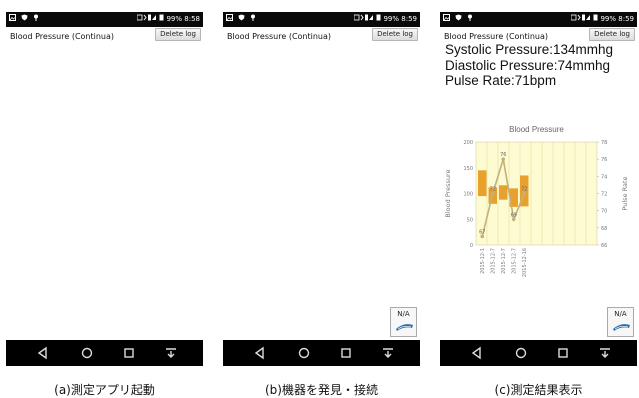 This screenshot has width=639, height=398. What do you see at coordinates (626, 19) in the screenshot?
I see `clock: 8:59` at bounding box center [626, 19].